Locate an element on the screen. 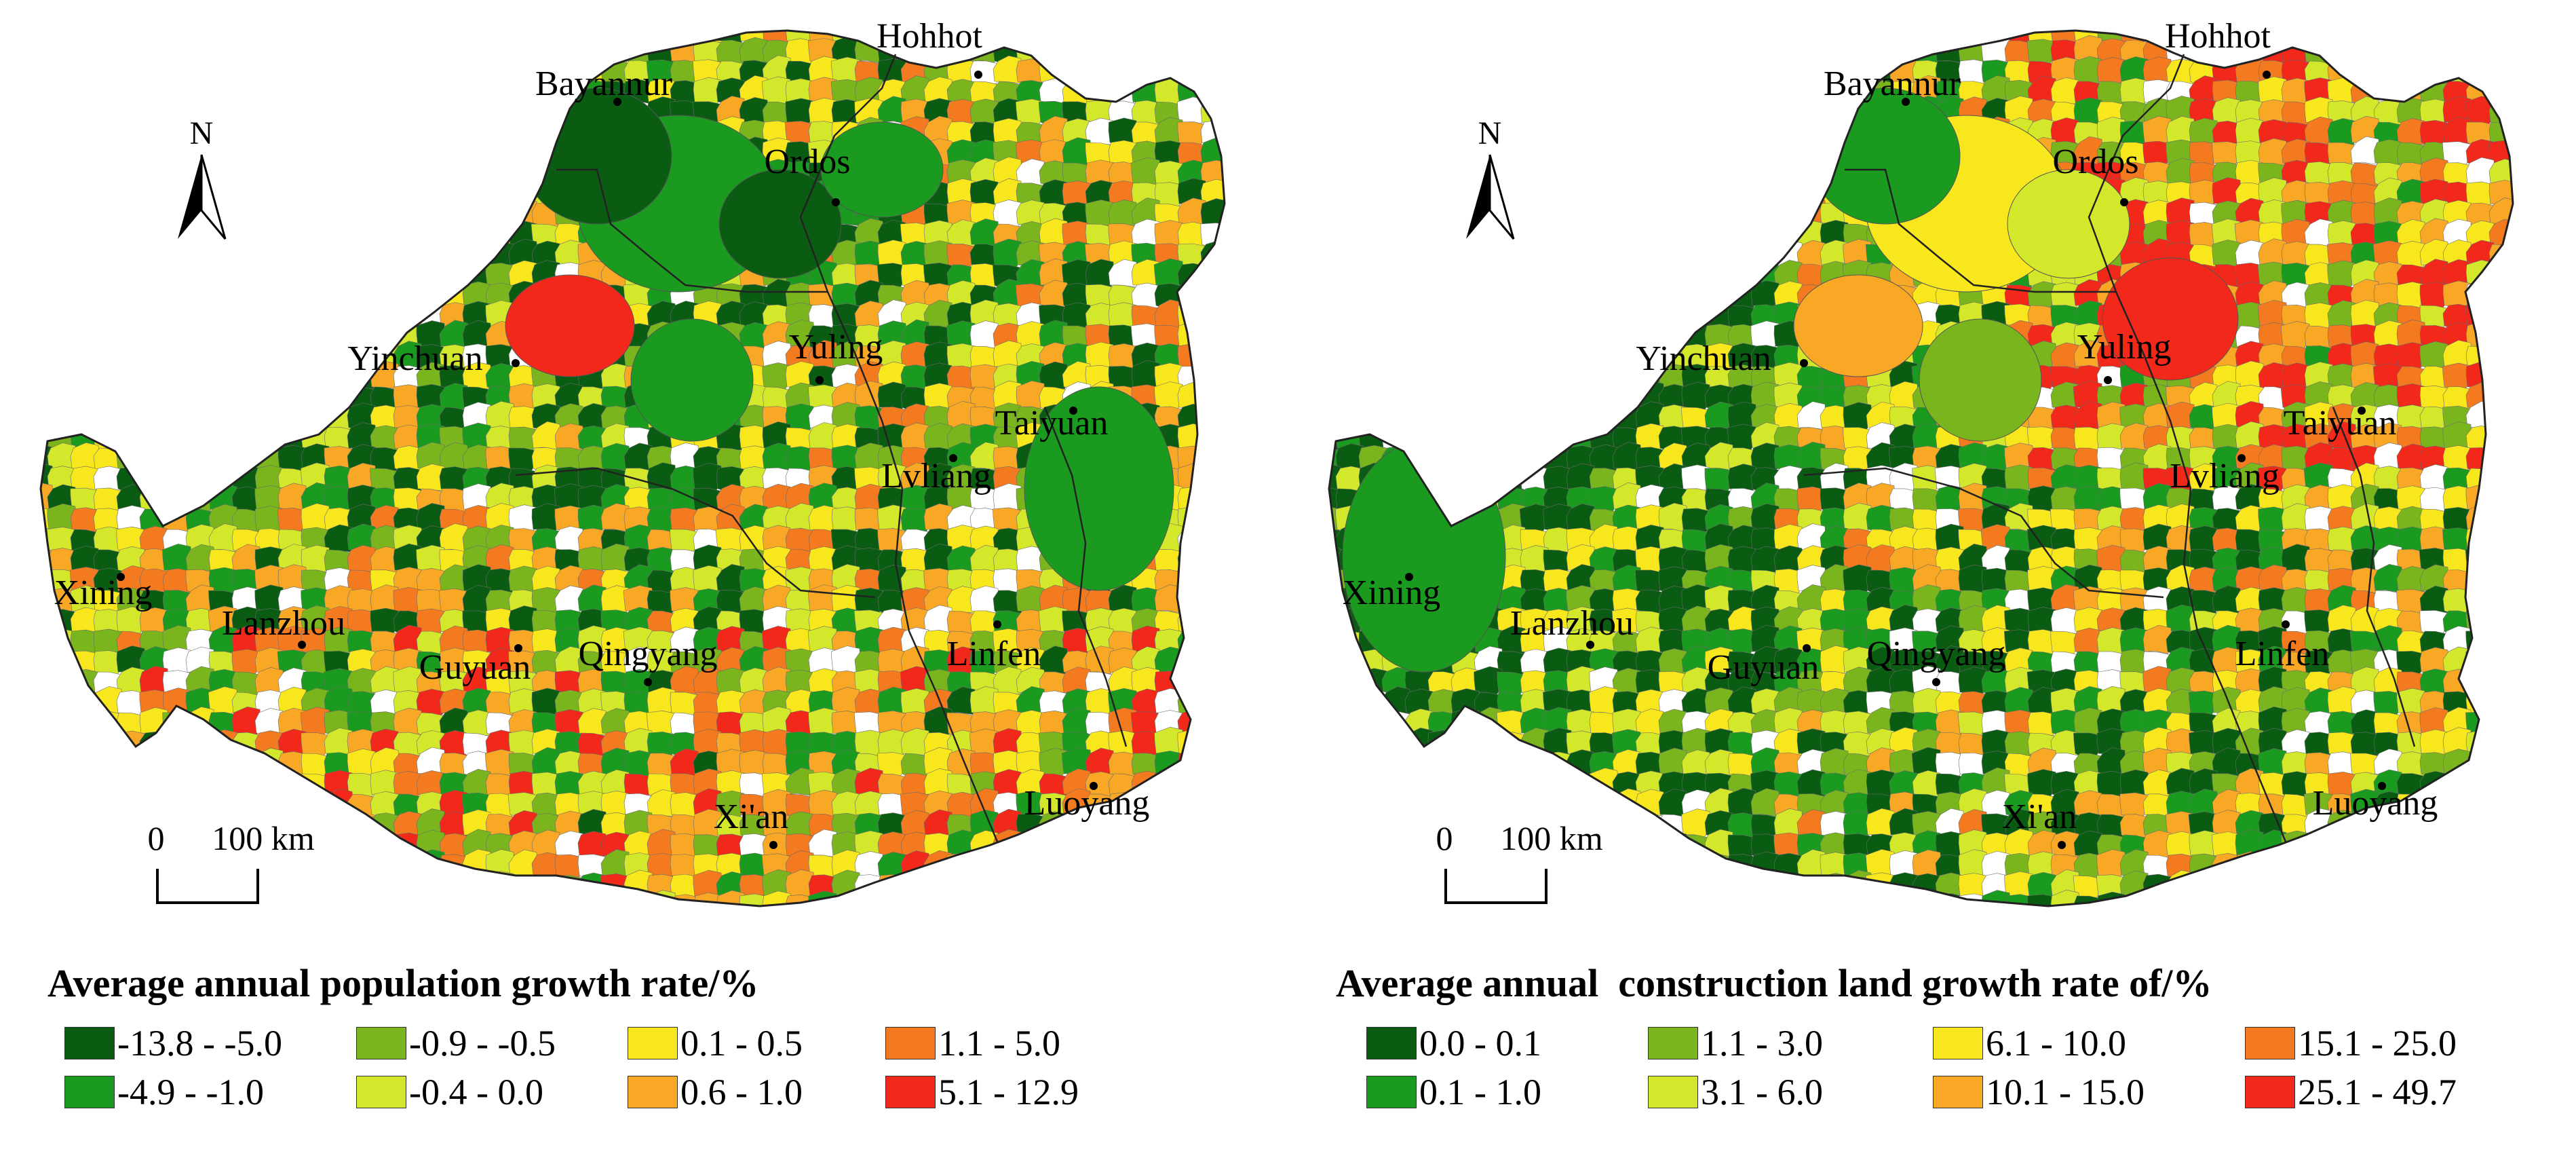  legend-label: 6.1 - 10.0 is located at coordinates (2056, 1043).